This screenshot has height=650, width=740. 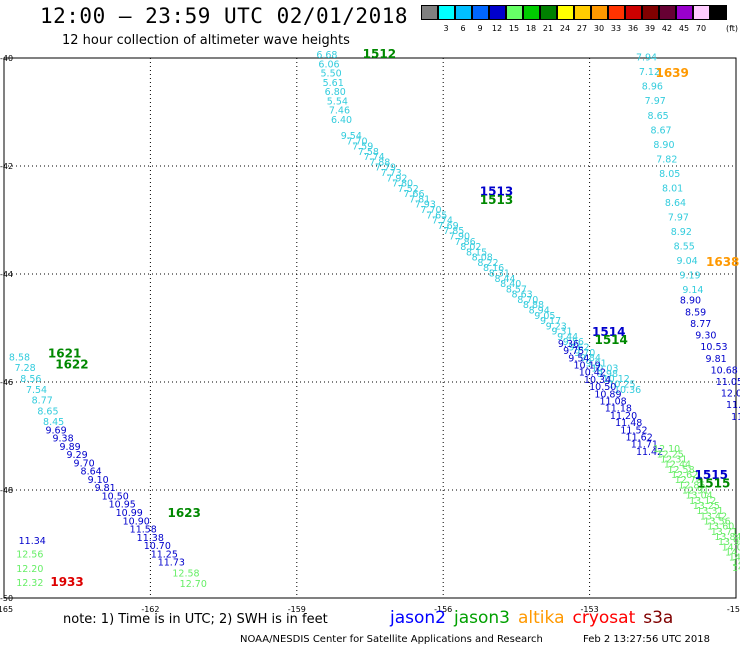 I want to click on y-tick-label: -46, so click(x=6, y=382).